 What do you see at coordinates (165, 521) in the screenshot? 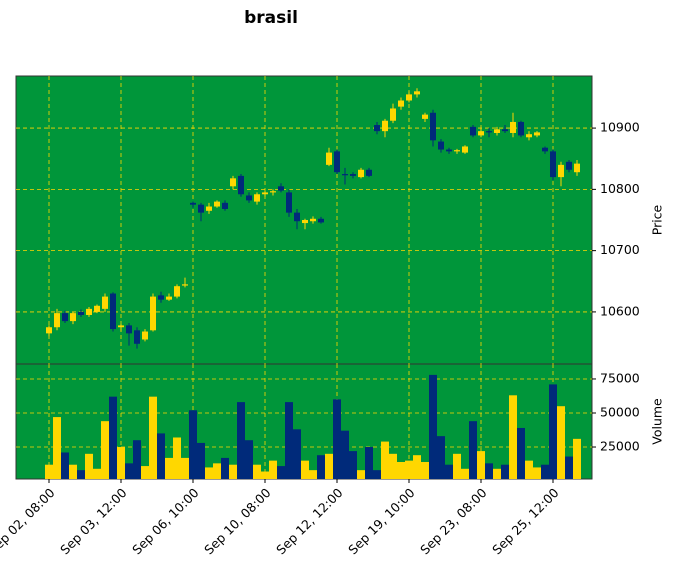
I see `x-tick-label: Sep 06, 10:00` at bounding box center [165, 521].